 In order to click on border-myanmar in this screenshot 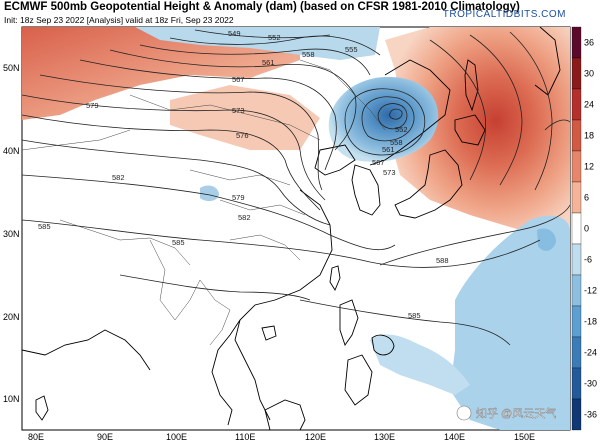, I will do `click(175, 280)`.